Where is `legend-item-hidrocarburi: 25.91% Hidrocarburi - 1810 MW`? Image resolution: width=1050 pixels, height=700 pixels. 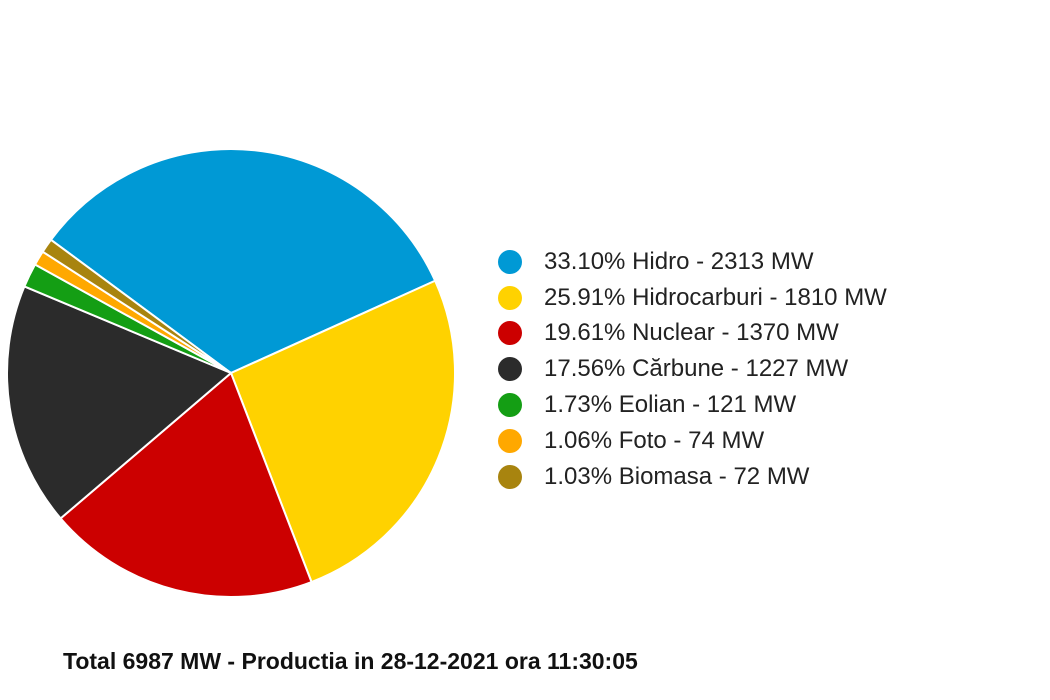
legend-item-hidrocarburi: 25.91% Hidrocarburi - 1810 MW is located at coordinates (692, 298).